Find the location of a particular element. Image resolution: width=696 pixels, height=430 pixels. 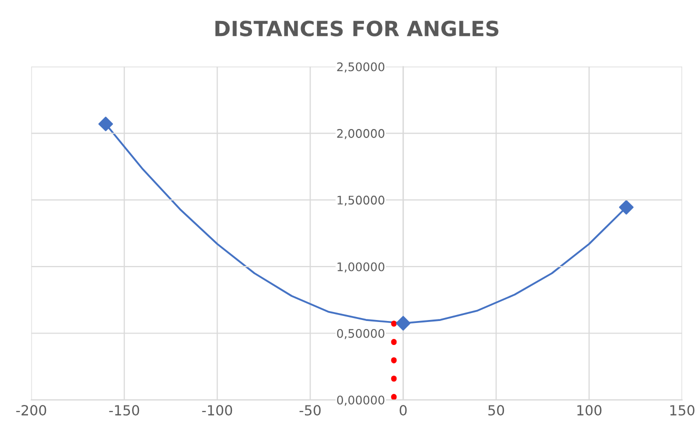

y-tick-label: 0,00000 is located at coordinates (360, 401).